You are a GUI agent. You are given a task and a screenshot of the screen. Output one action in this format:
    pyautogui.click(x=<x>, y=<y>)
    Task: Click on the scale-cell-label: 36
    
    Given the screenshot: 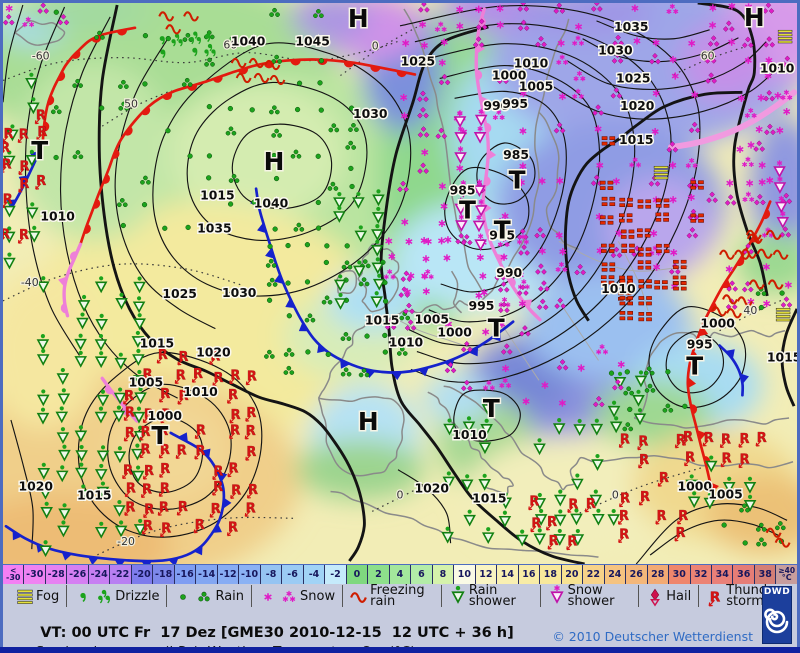 What is the action you would take?
    pyautogui.click(x=744, y=574)
    